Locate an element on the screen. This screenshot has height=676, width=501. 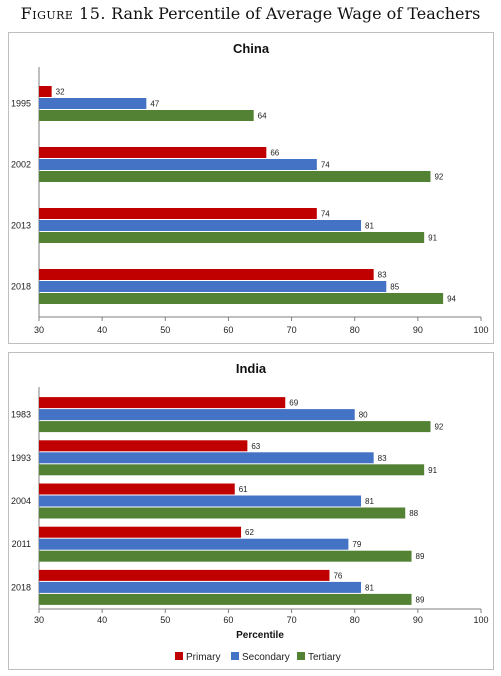
china-bar-secondary-1995 is located at coordinates (93, 103).